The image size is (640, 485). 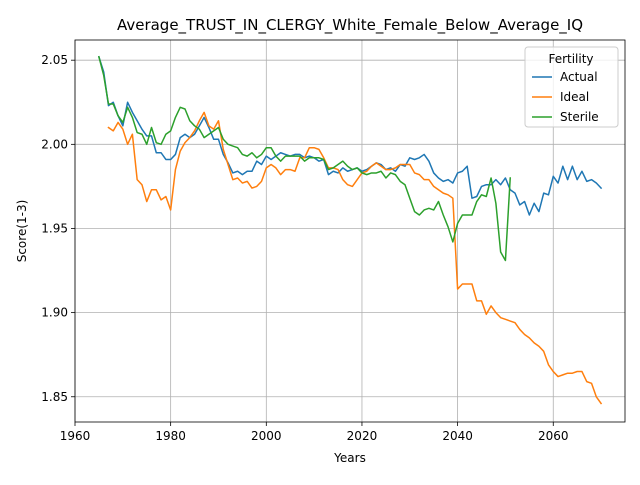 I want to click on x-tick-label: 2020, so click(x=362, y=436).